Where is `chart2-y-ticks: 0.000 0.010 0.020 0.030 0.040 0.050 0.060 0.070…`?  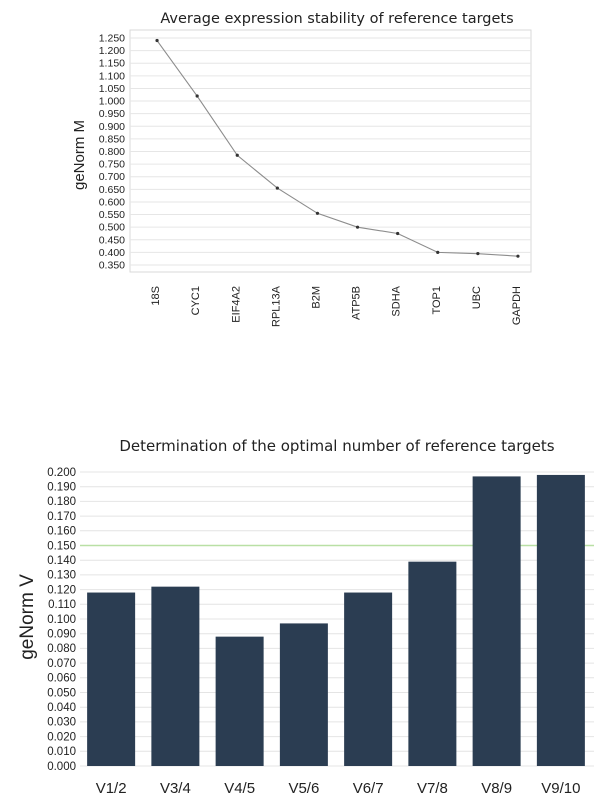
chart2-y-ticks: 0.000 0.010 0.020 0.030 0.040 0.050 0.060 0.070… is located at coordinates (61, 620).